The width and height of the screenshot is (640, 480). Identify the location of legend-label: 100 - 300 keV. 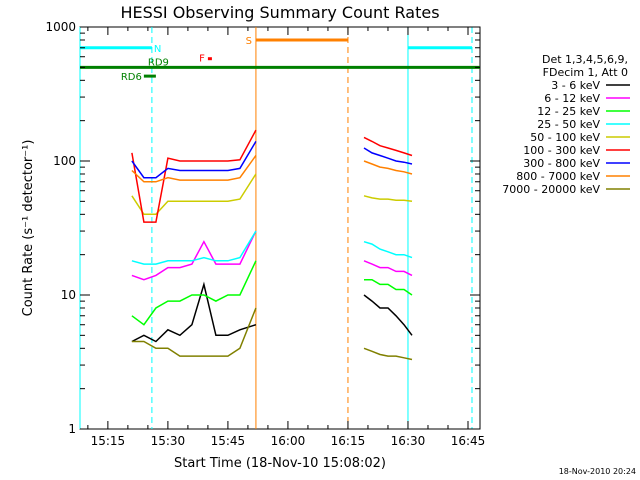
(561, 150).